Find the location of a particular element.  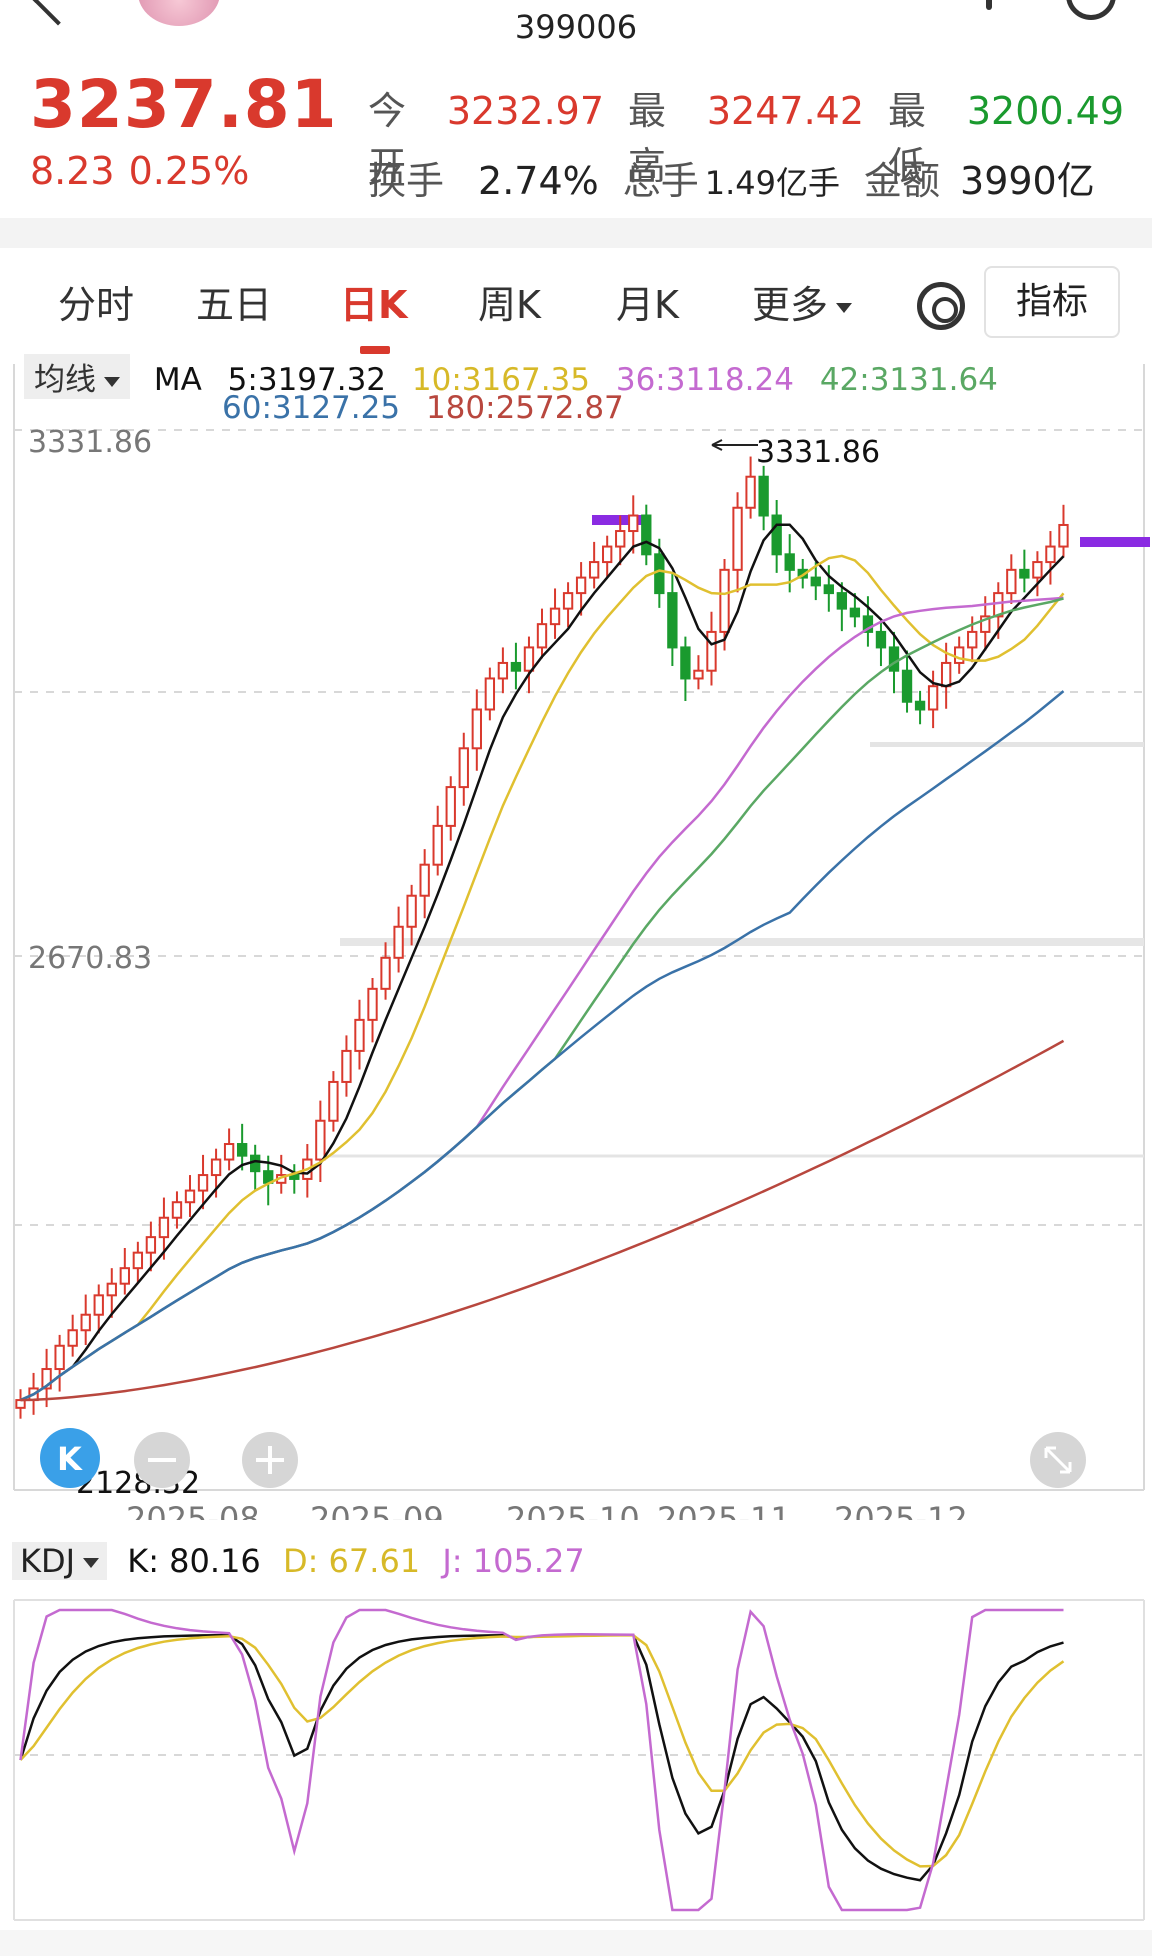

ma-selector: 均线 is located at coordinates (77, 376).